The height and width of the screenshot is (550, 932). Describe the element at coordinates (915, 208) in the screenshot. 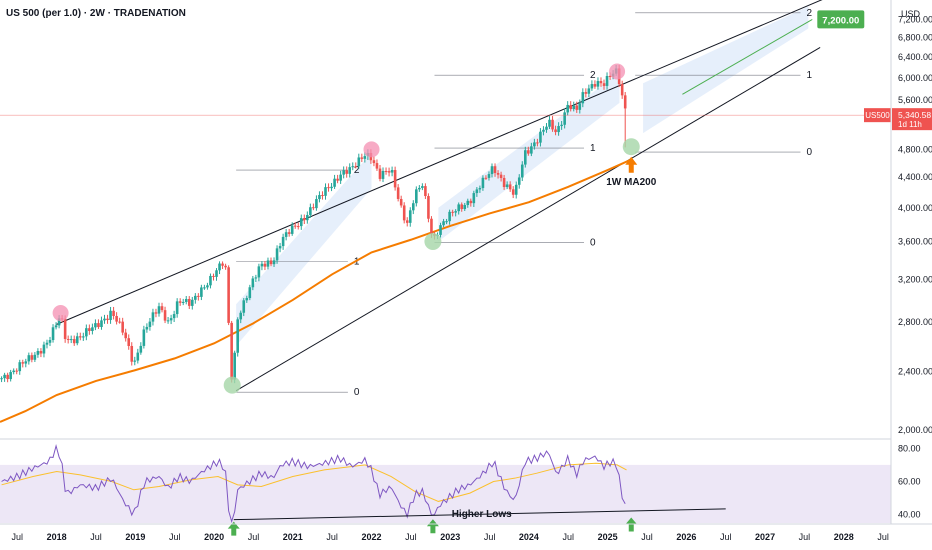

I see `price-tick-label: 4,000.00` at that location.